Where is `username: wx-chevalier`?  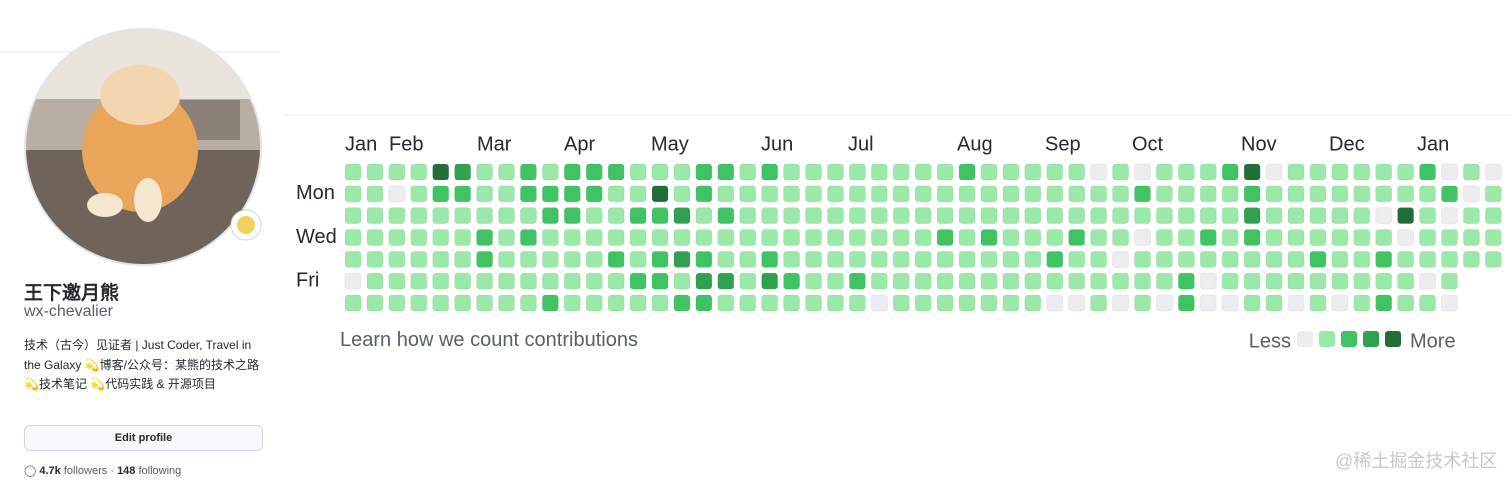 username: wx-chevalier is located at coordinates (68, 311).